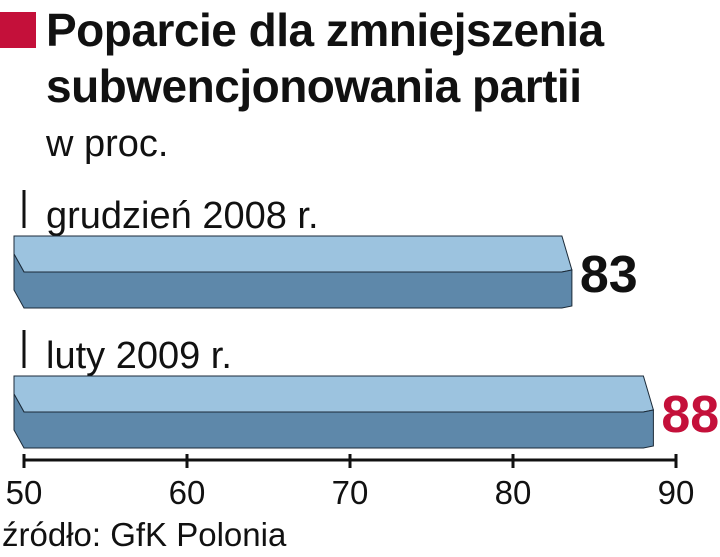 The height and width of the screenshot is (557, 720). Describe the element at coordinates (24, 492) in the screenshot. I see `x-tick-label: 50` at that location.